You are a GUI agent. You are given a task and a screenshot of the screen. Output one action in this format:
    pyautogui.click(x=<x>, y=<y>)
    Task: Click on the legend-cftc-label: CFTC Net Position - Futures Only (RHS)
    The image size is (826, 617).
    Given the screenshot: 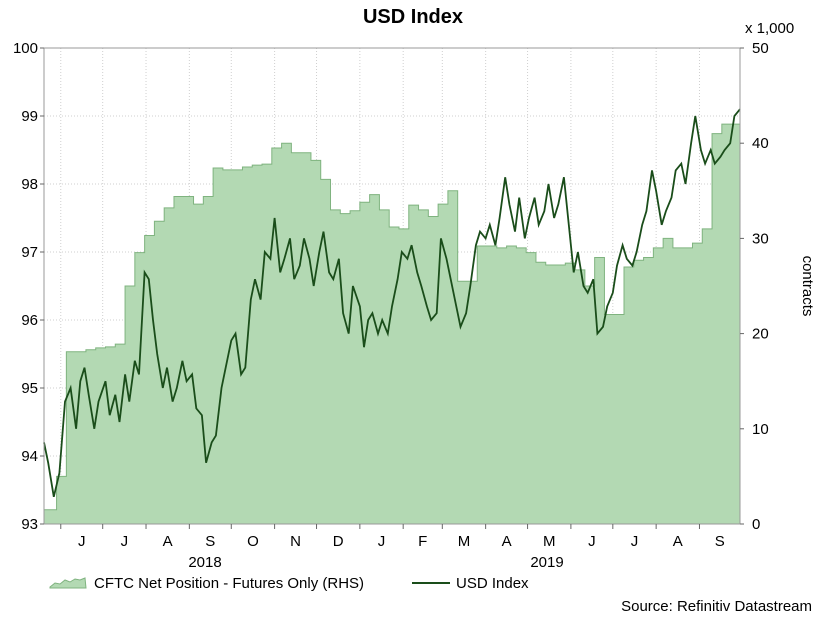 What is the action you would take?
    pyautogui.click(x=229, y=583)
    